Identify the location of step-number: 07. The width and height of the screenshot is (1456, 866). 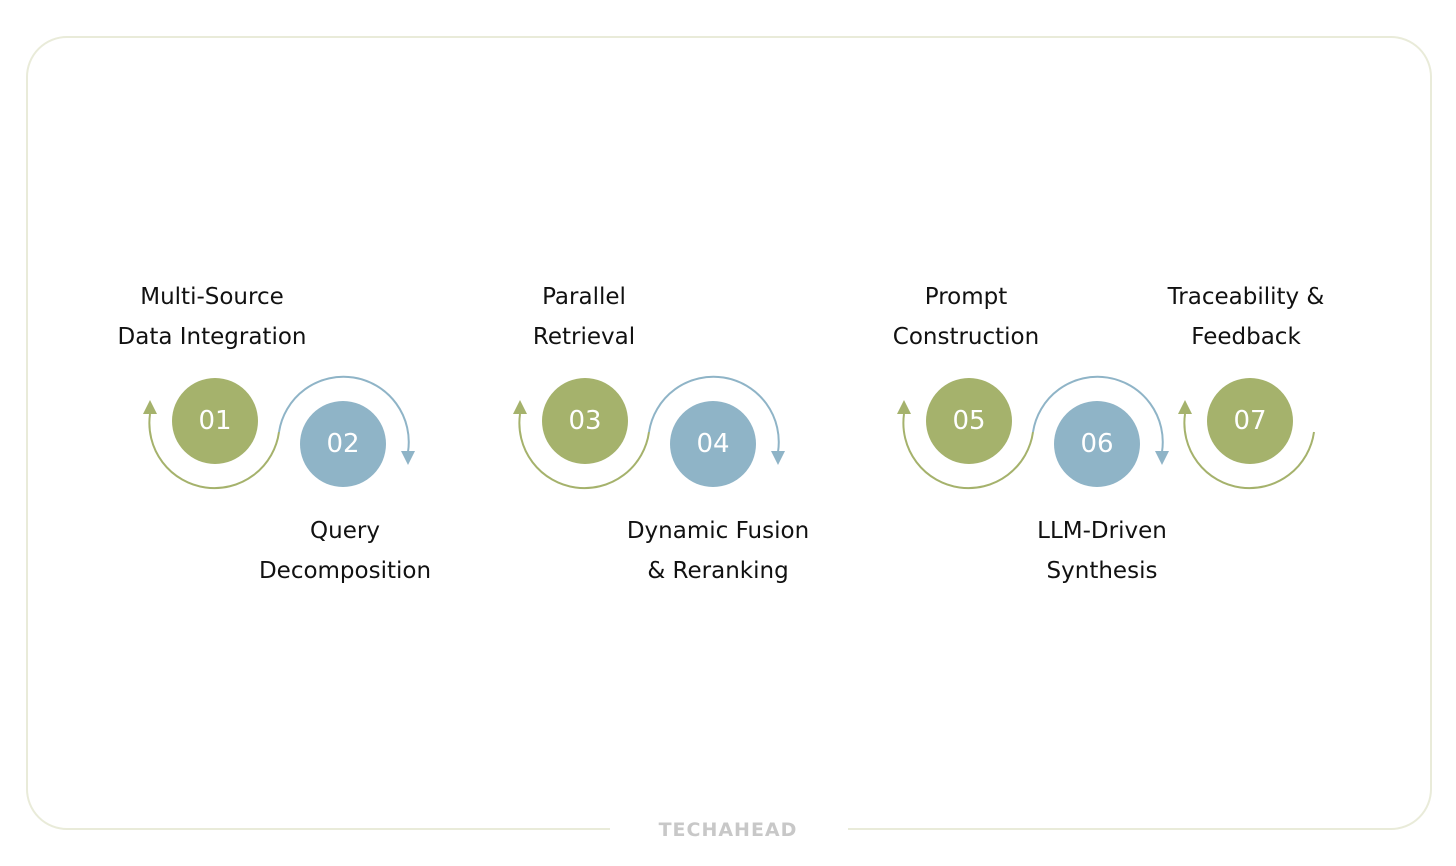
(1249, 421).